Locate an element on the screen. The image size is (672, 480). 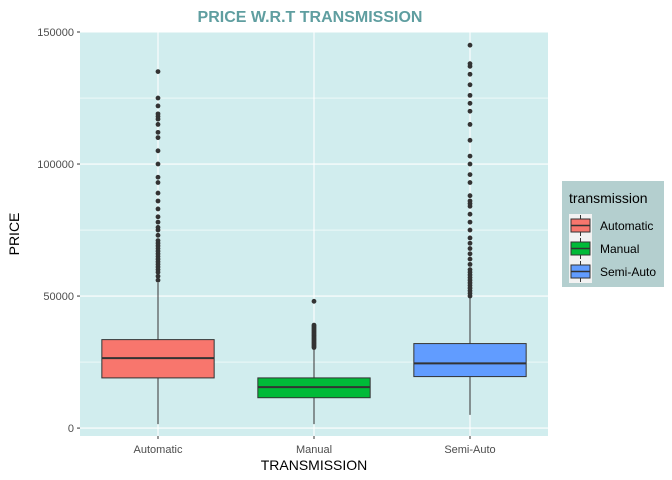
legend: transmission Automatic Manual Semi-Auto is located at coordinates (613, 234).